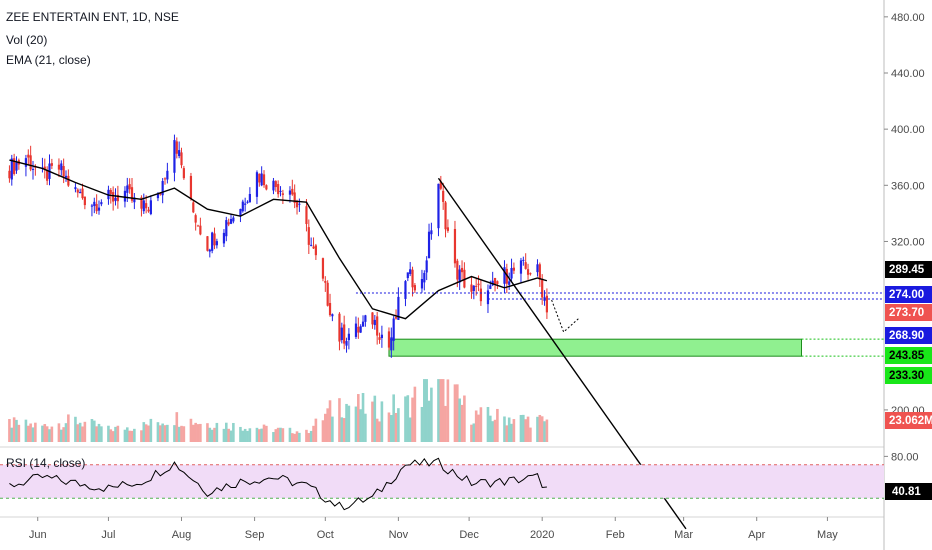 The width and height of the screenshot is (932, 550). What do you see at coordinates (92, 17) in the screenshot?
I see `symbol-title: ZEE ENTERTAIN ENT, 1D, NSE` at bounding box center [92, 17].